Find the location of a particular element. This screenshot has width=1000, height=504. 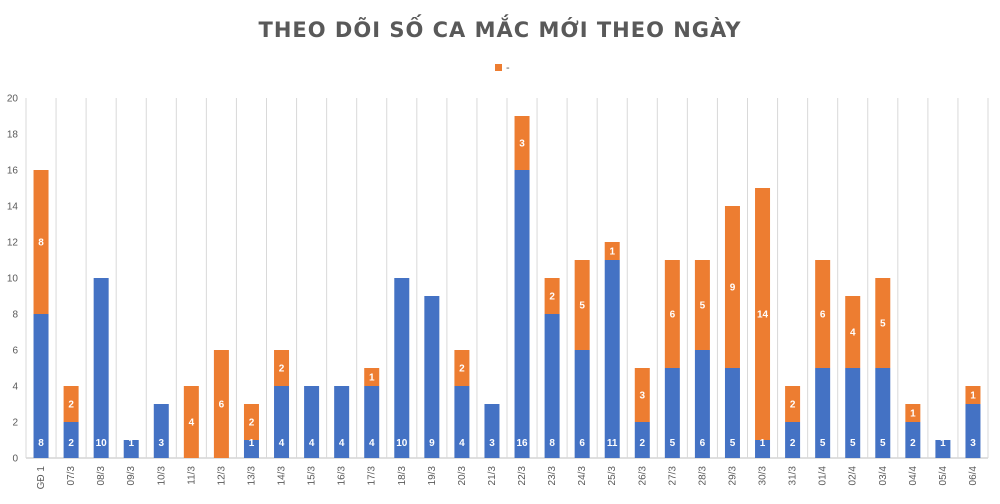

x-tick-label: 13/3 is located at coordinates (251, 476).